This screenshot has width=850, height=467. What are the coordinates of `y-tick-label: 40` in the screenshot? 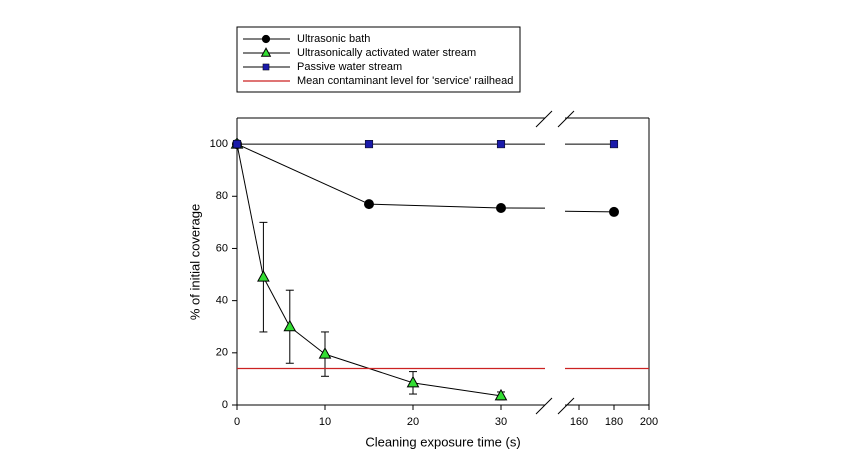 It's located at (222, 301).